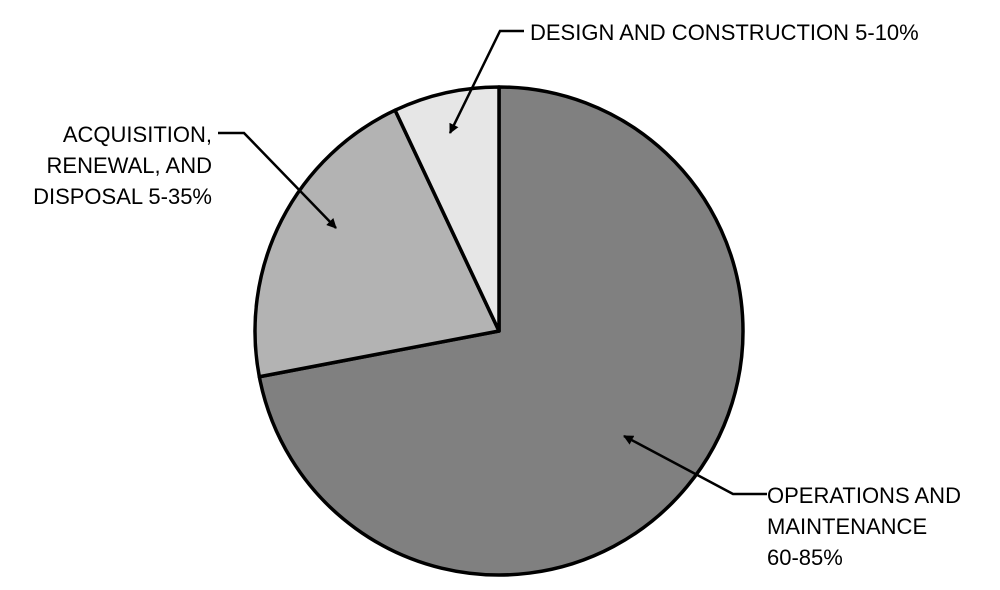 The image size is (1000, 590). Describe the element at coordinates (847, 526) in the screenshot. I see `slice-label-0-line-1: MAINTENANCE` at that location.